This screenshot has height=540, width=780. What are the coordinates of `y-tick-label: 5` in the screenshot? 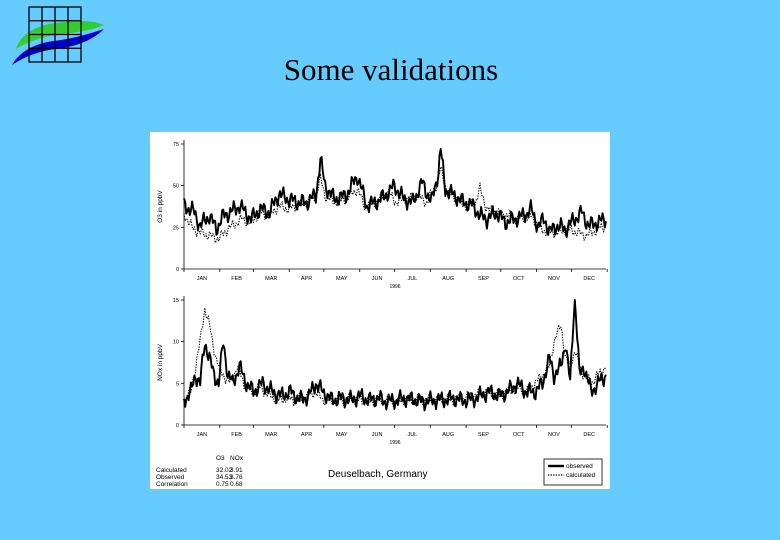 It's located at (177, 384).